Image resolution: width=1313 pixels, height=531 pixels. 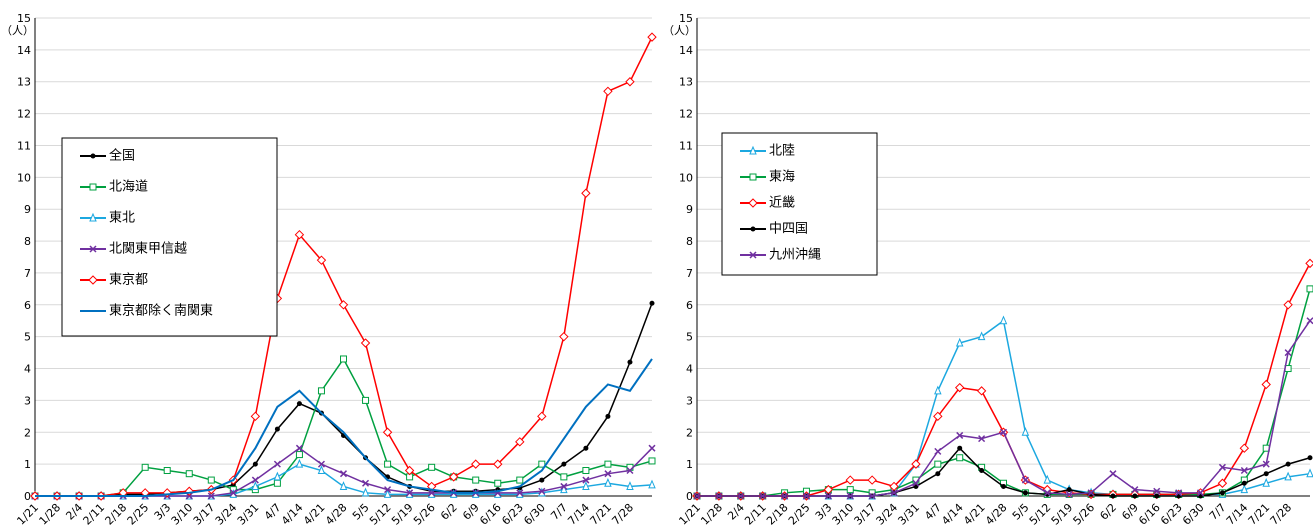 What do you see at coordinates (679, 30) in the screenshot?
I see `y-unit: （人）` at bounding box center [679, 30].